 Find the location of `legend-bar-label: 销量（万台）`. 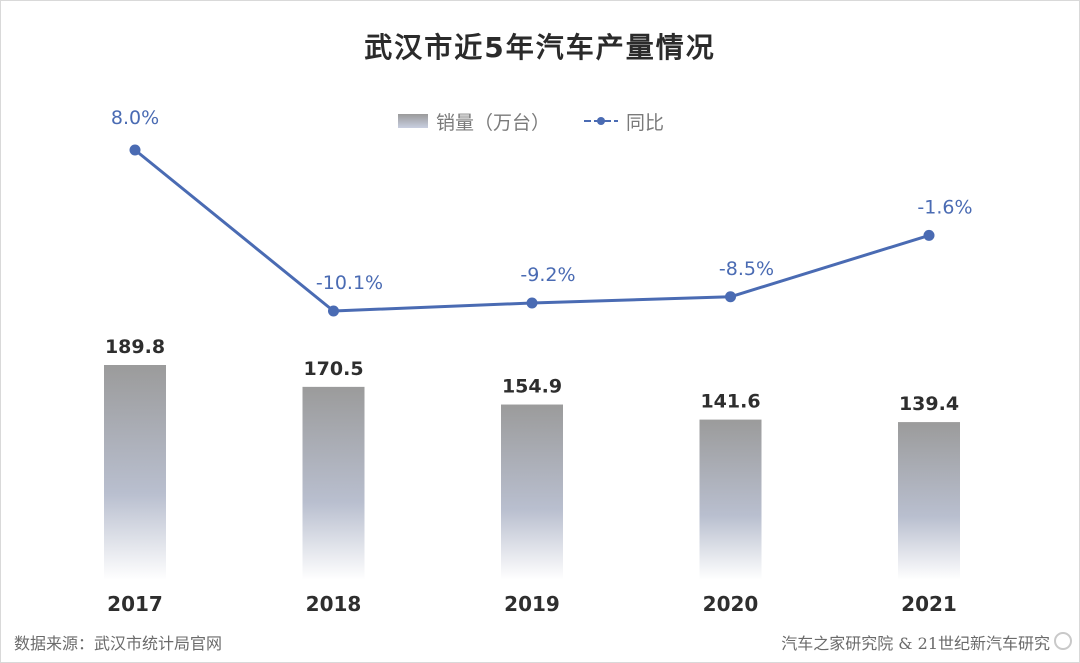

legend-bar-label: 销量（万台） is located at coordinates (493, 122).